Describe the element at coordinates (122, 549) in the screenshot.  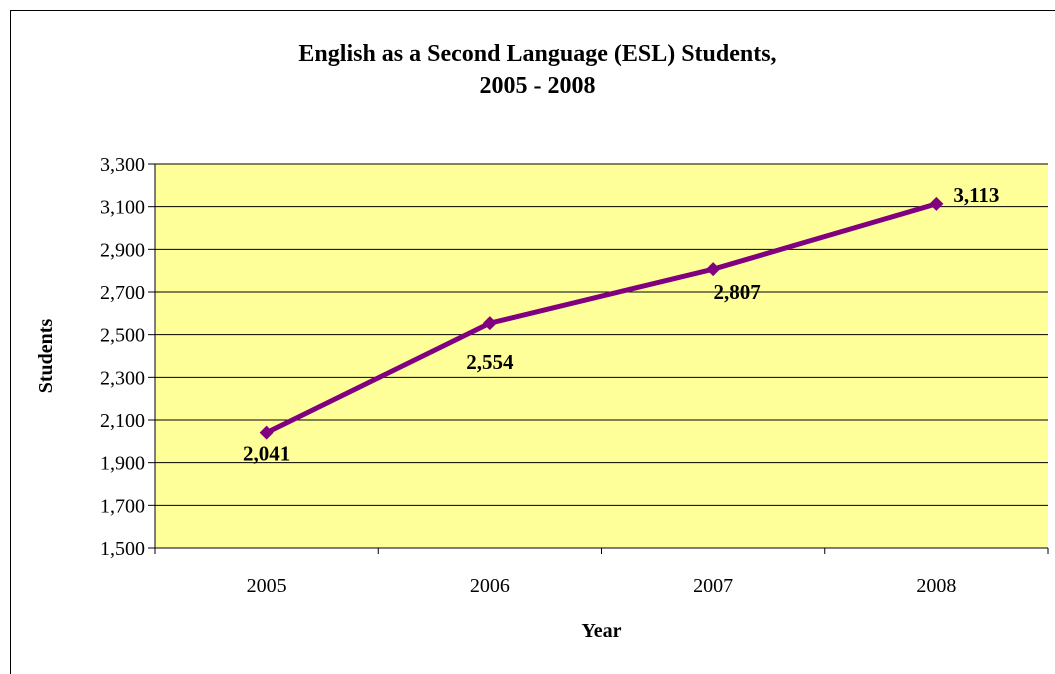
I see `y-tick-label: 1,500` at that location.